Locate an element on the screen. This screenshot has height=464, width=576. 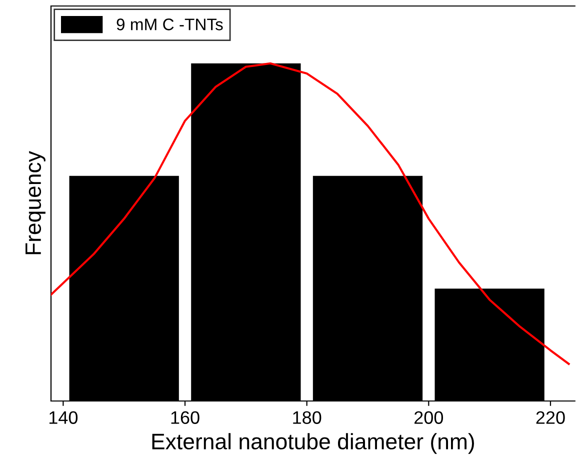
x-axis-title: External nanotube diameter (nm) is located at coordinates (313, 443).